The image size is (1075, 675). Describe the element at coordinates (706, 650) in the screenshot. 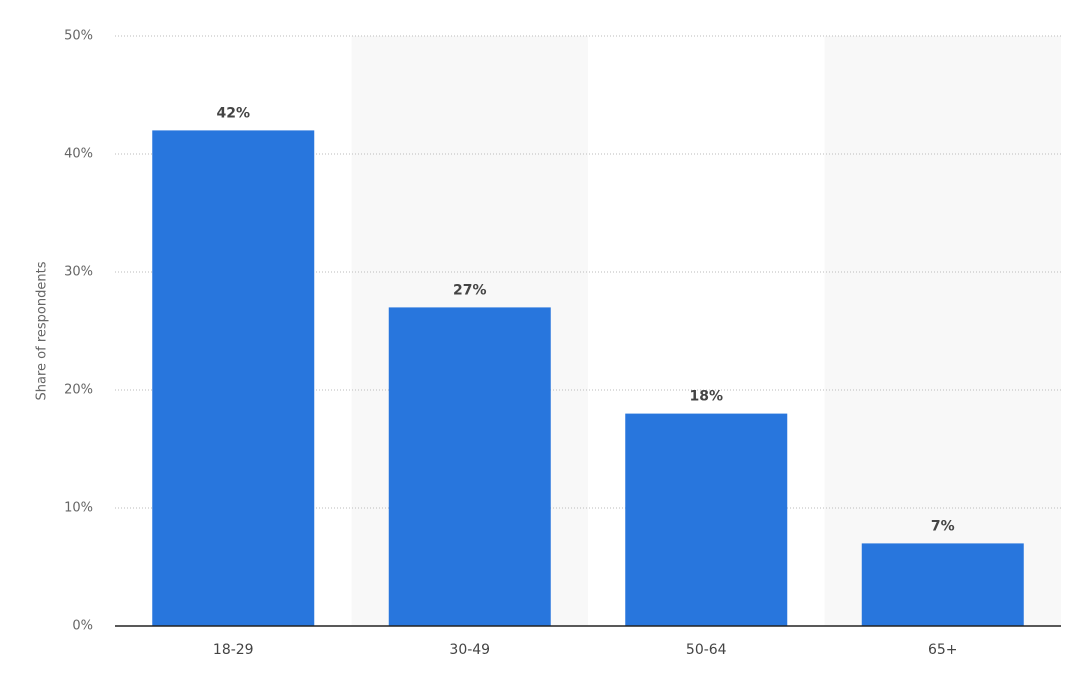

I see `x-tick-label: 50-64` at that location.